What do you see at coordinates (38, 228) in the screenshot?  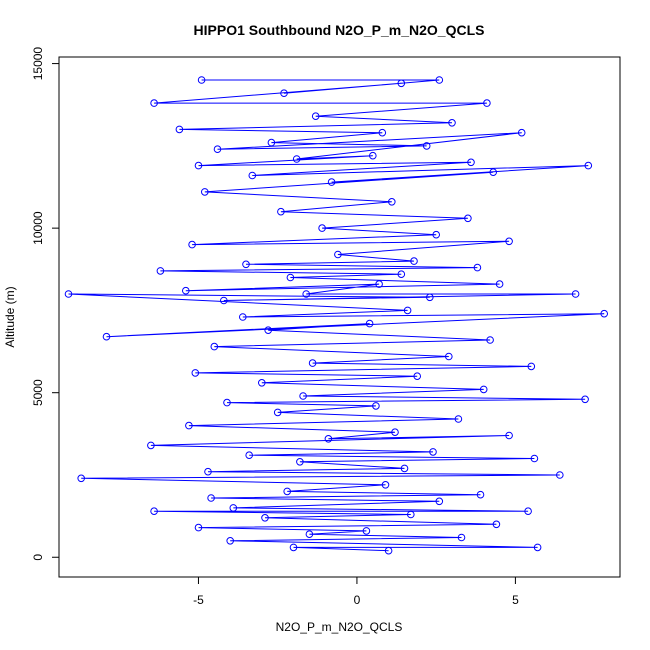 I see `y-tick-label: 10000` at bounding box center [38, 228].